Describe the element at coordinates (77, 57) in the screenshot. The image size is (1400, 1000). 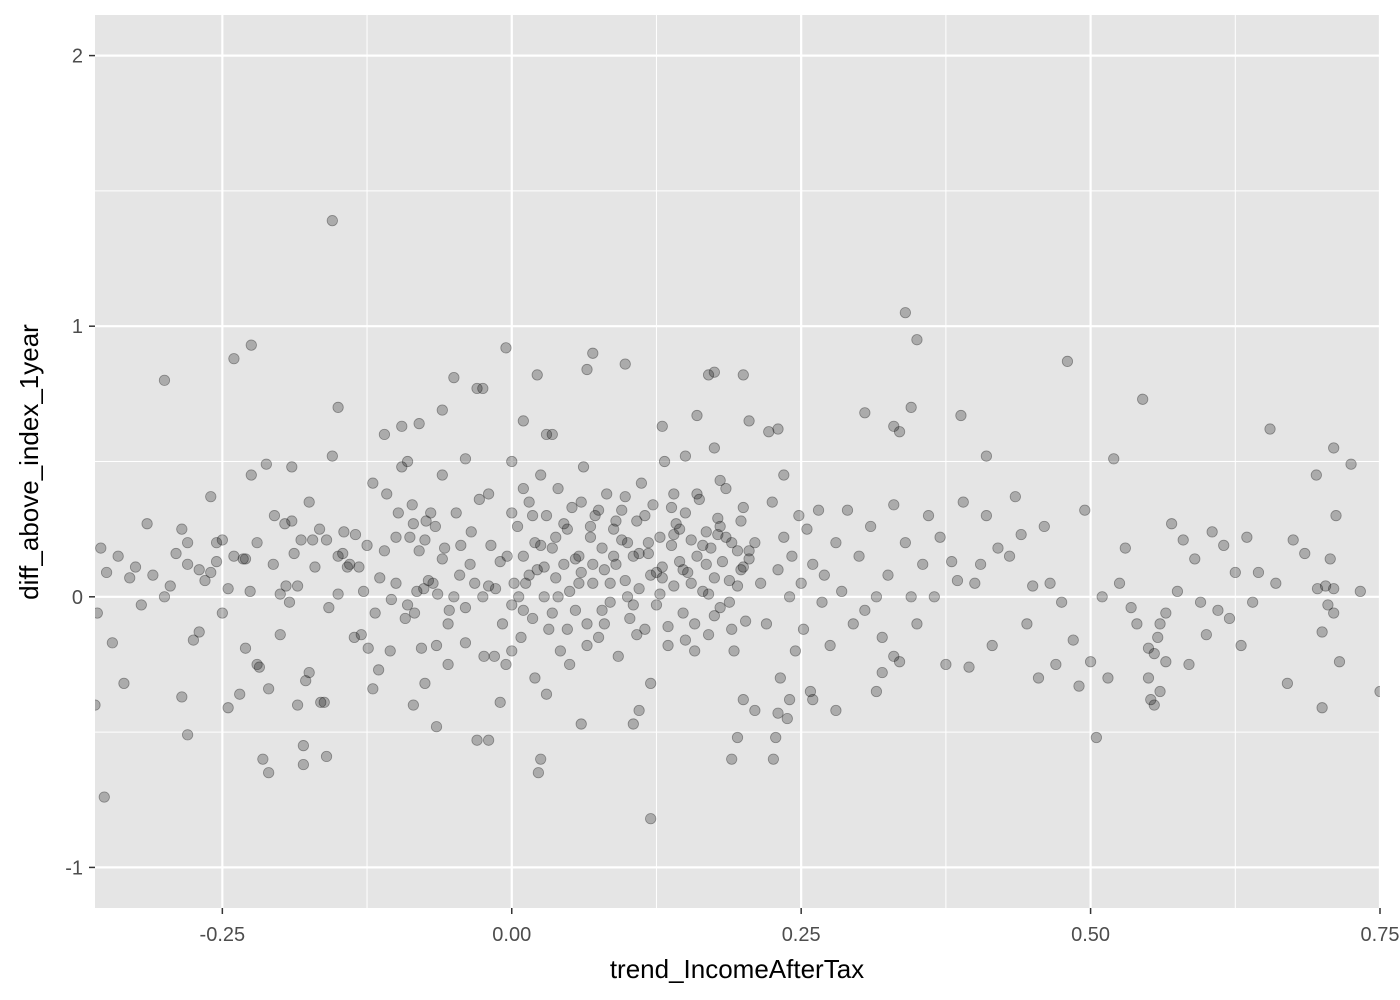
I see `y-tick-label: 2` at that location.